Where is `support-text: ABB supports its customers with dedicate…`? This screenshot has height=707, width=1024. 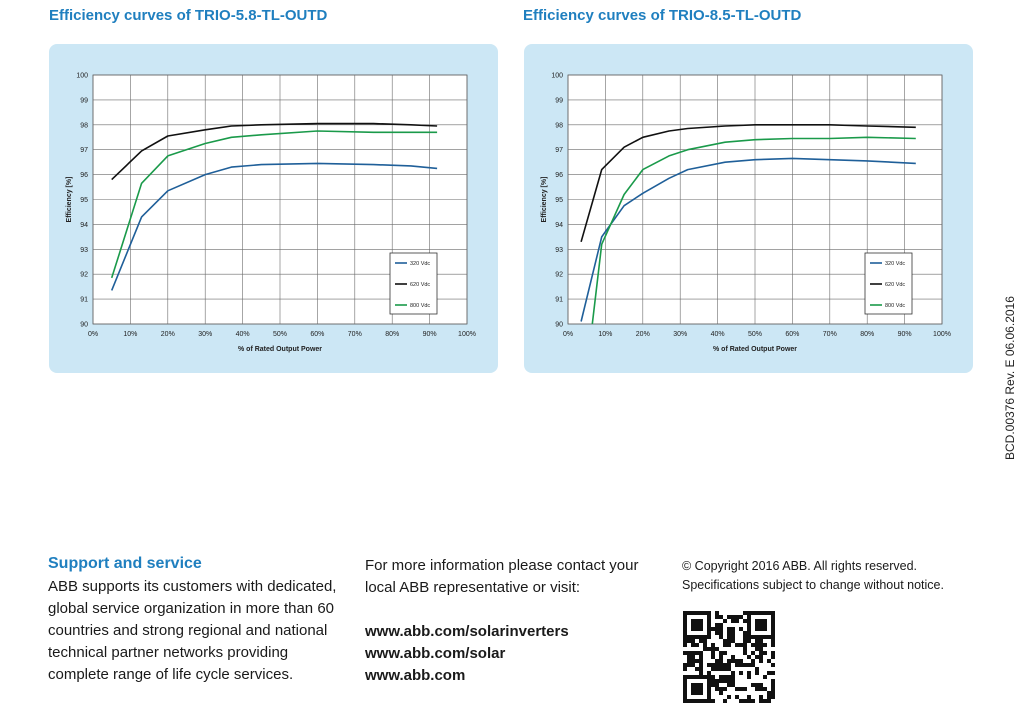
support-text: ABB supports its customers with dedicate… is located at coordinates (192, 630).